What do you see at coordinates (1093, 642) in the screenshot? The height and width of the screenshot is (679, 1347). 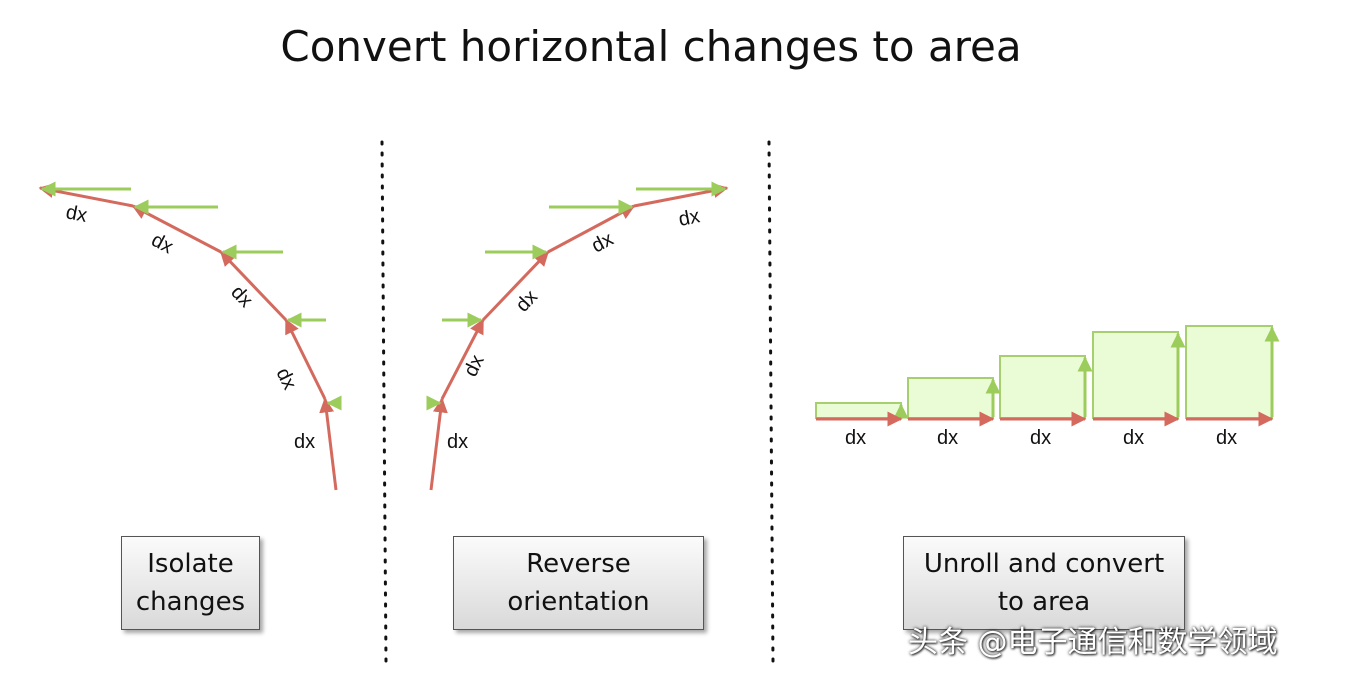 I see `watermark: 头条 @电子通信和数学领域` at bounding box center [1093, 642].